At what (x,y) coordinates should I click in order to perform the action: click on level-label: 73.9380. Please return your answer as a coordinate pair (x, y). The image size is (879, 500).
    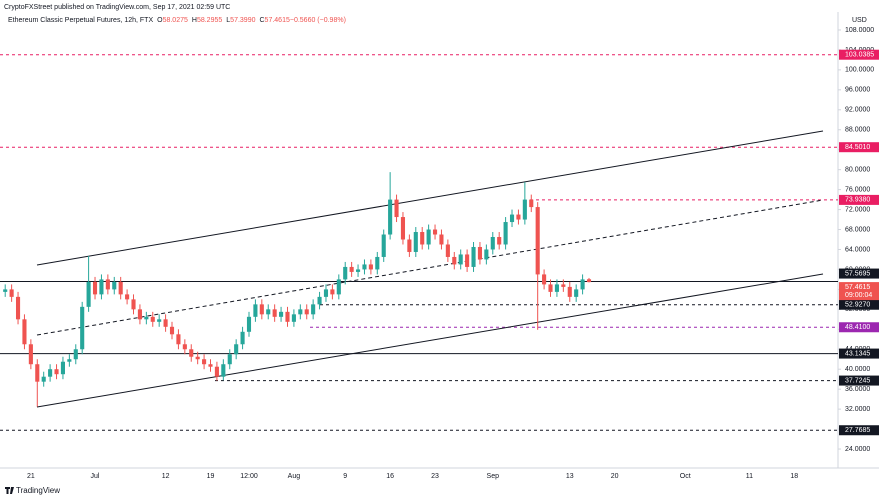
    Looking at the image, I should click on (857, 200).